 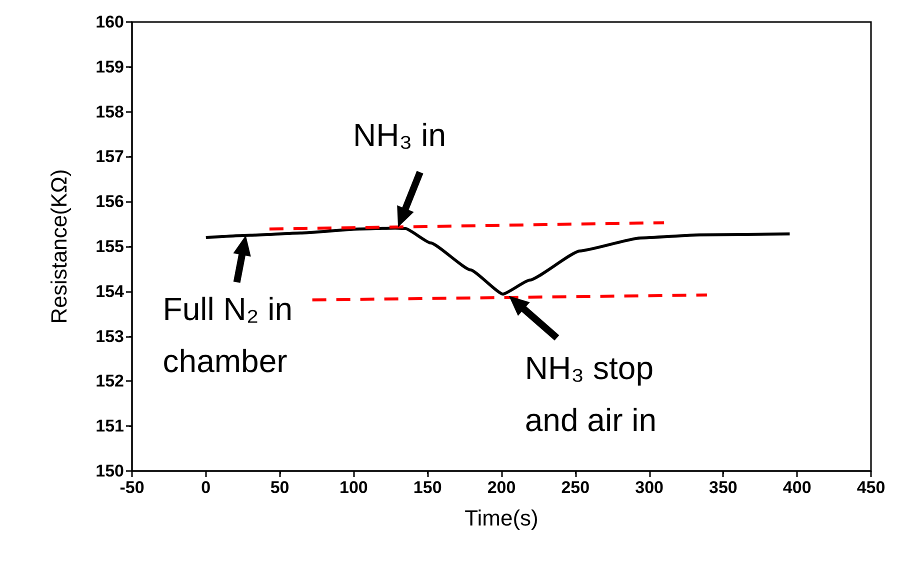 What do you see at coordinates (399, 136) in the screenshot?
I see `annotation: NH₃ in` at bounding box center [399, 136].